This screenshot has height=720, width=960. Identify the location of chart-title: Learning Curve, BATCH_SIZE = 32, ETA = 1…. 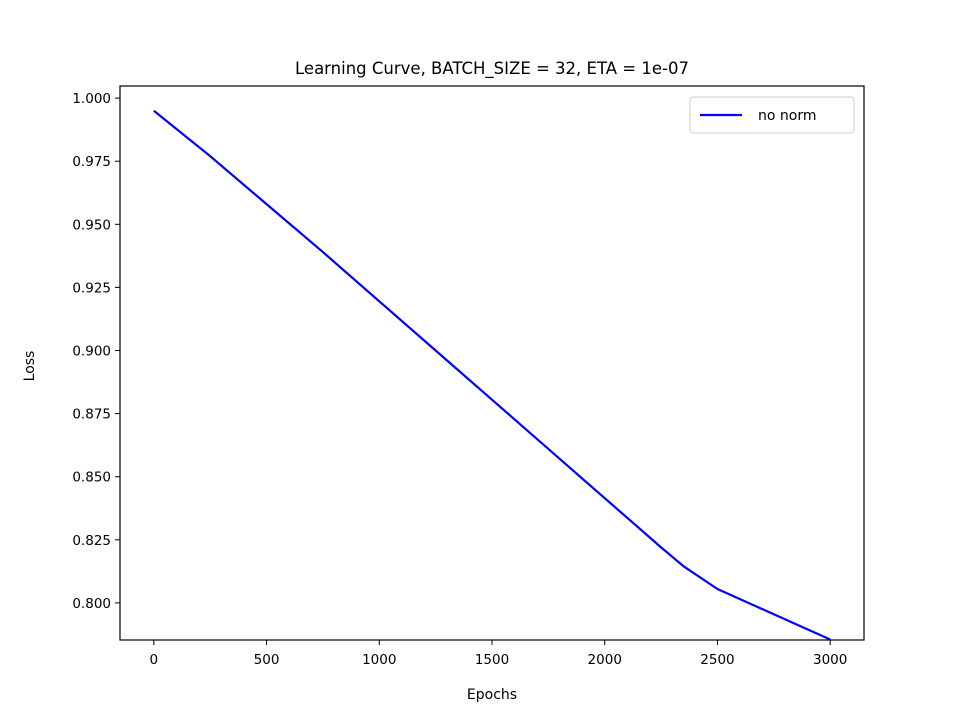
(492, 69).